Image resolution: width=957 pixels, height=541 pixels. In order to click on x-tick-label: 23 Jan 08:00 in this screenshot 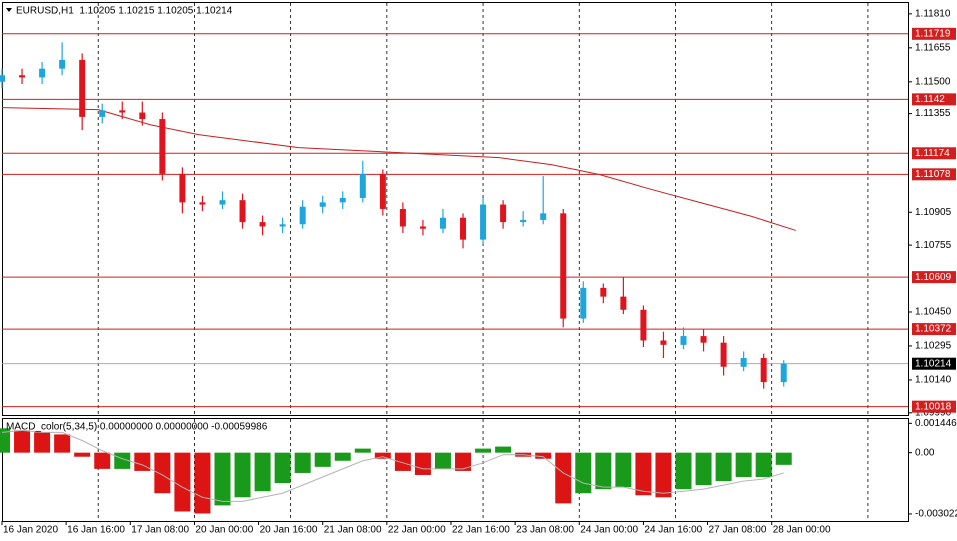, I will do `click(545, 530)`.